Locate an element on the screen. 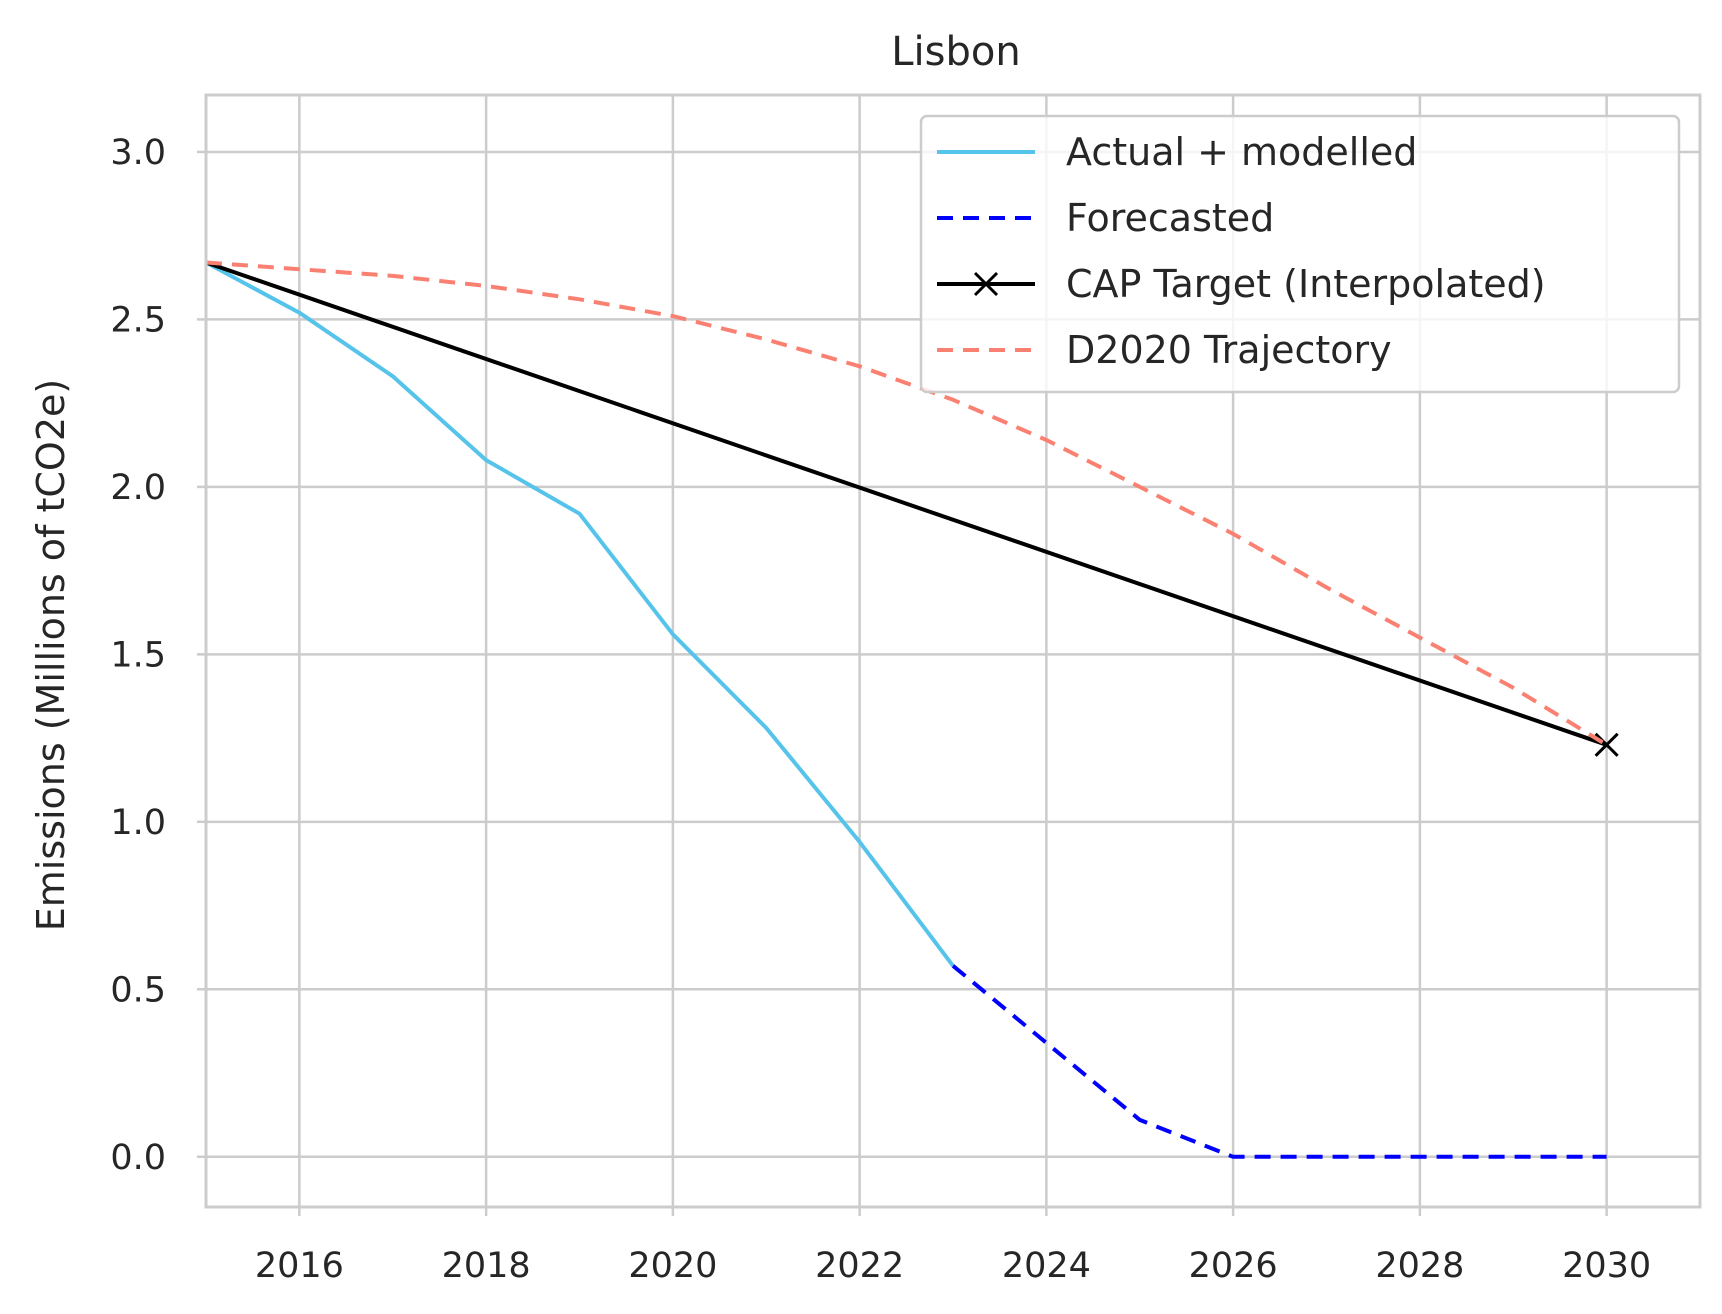 The image size is (1722, 1314). y-tick-label: 0.0 is located at coordinates (138, 1158).